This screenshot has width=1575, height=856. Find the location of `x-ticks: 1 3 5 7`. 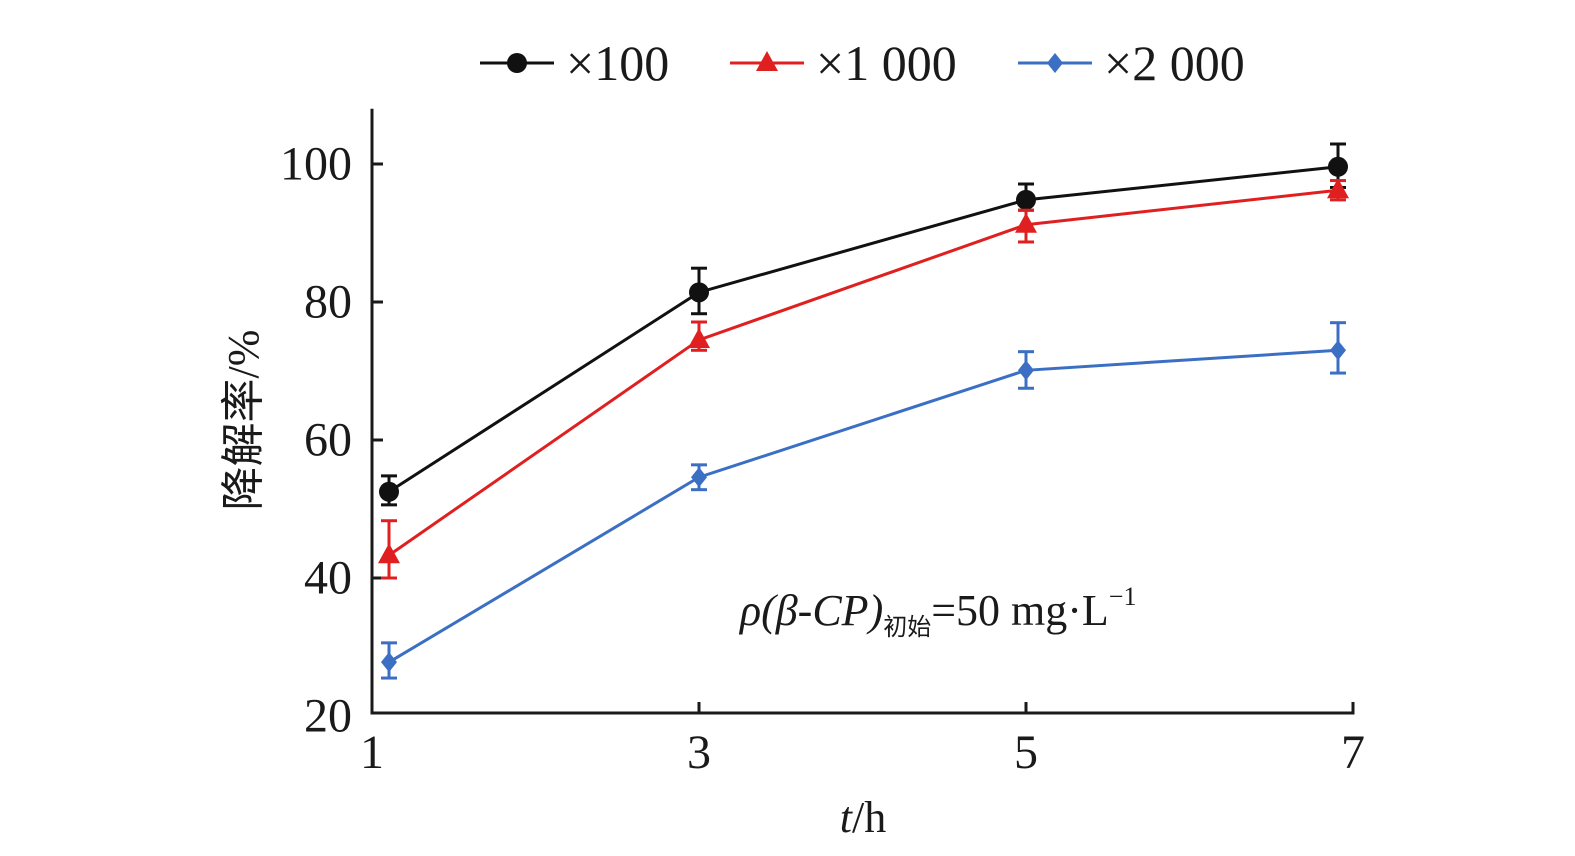

x-ticks: 1 3 5 7 is located at coordinates (862, 740).